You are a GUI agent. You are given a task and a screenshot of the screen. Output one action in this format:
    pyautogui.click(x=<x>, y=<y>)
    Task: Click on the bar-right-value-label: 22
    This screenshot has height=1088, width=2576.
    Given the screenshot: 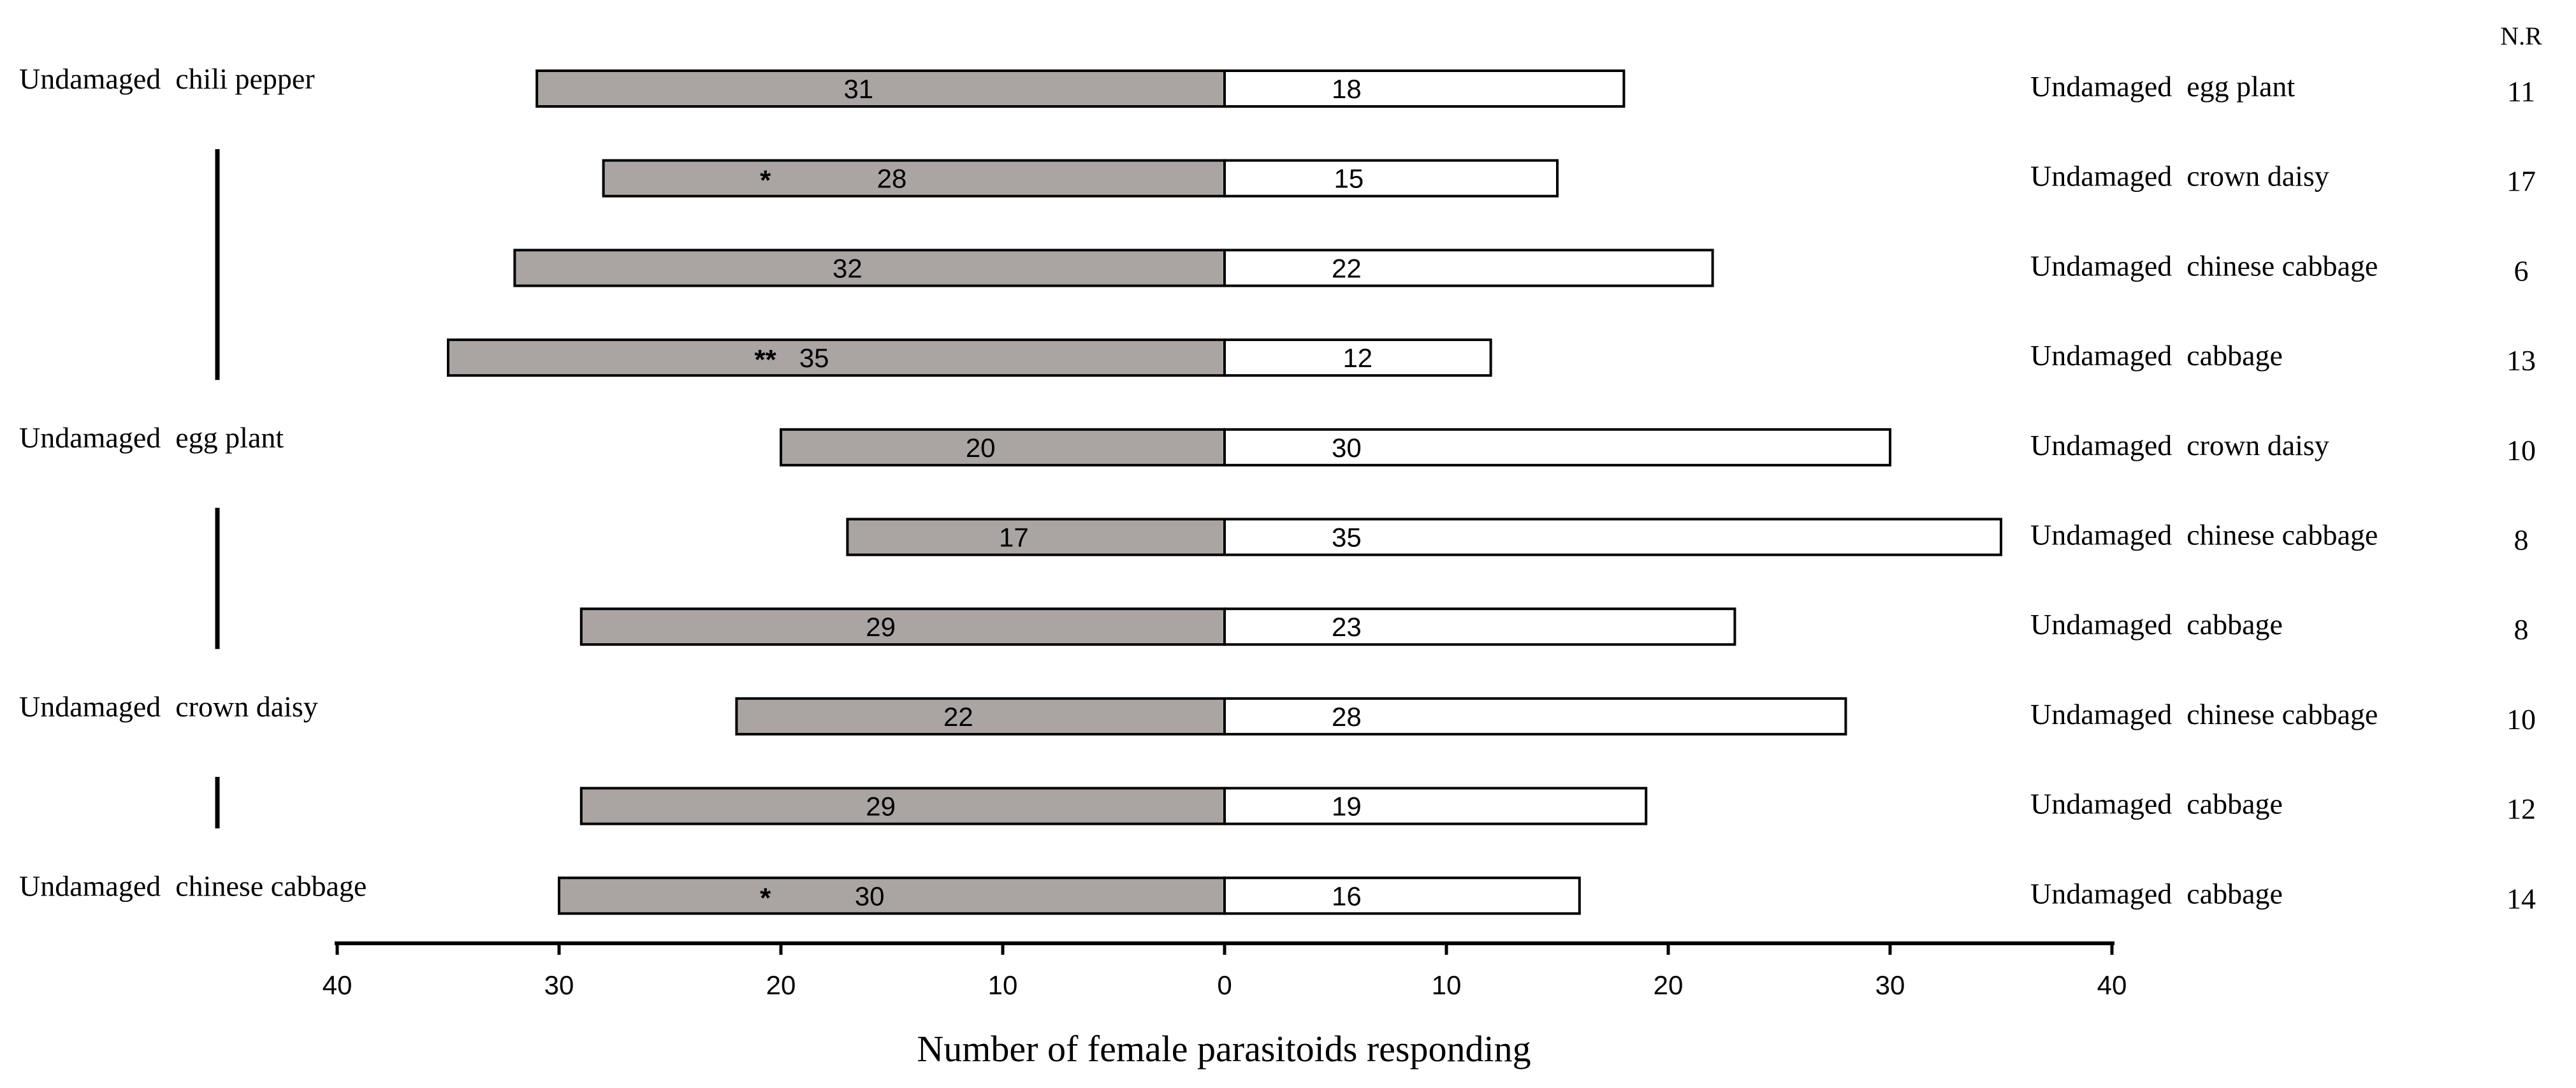 What is the action you would take?
    pyautogui.click(x=1347, y=268)
    